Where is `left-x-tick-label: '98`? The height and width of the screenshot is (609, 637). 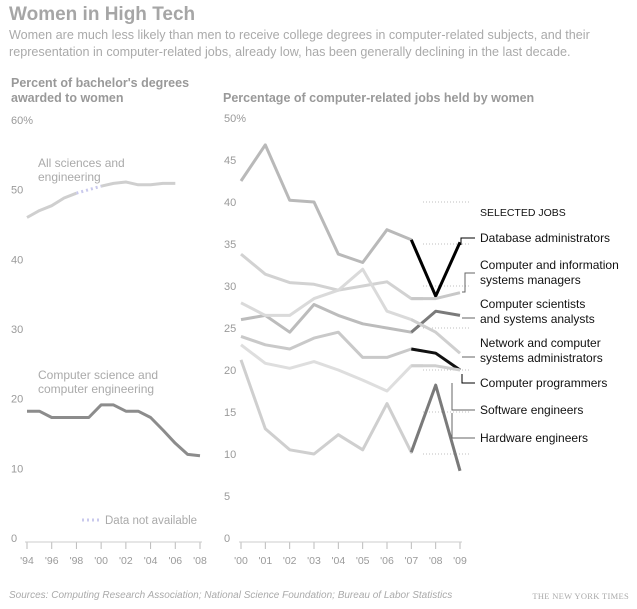 left-x-tick-label: '98 is located at coordinates (77, 561).